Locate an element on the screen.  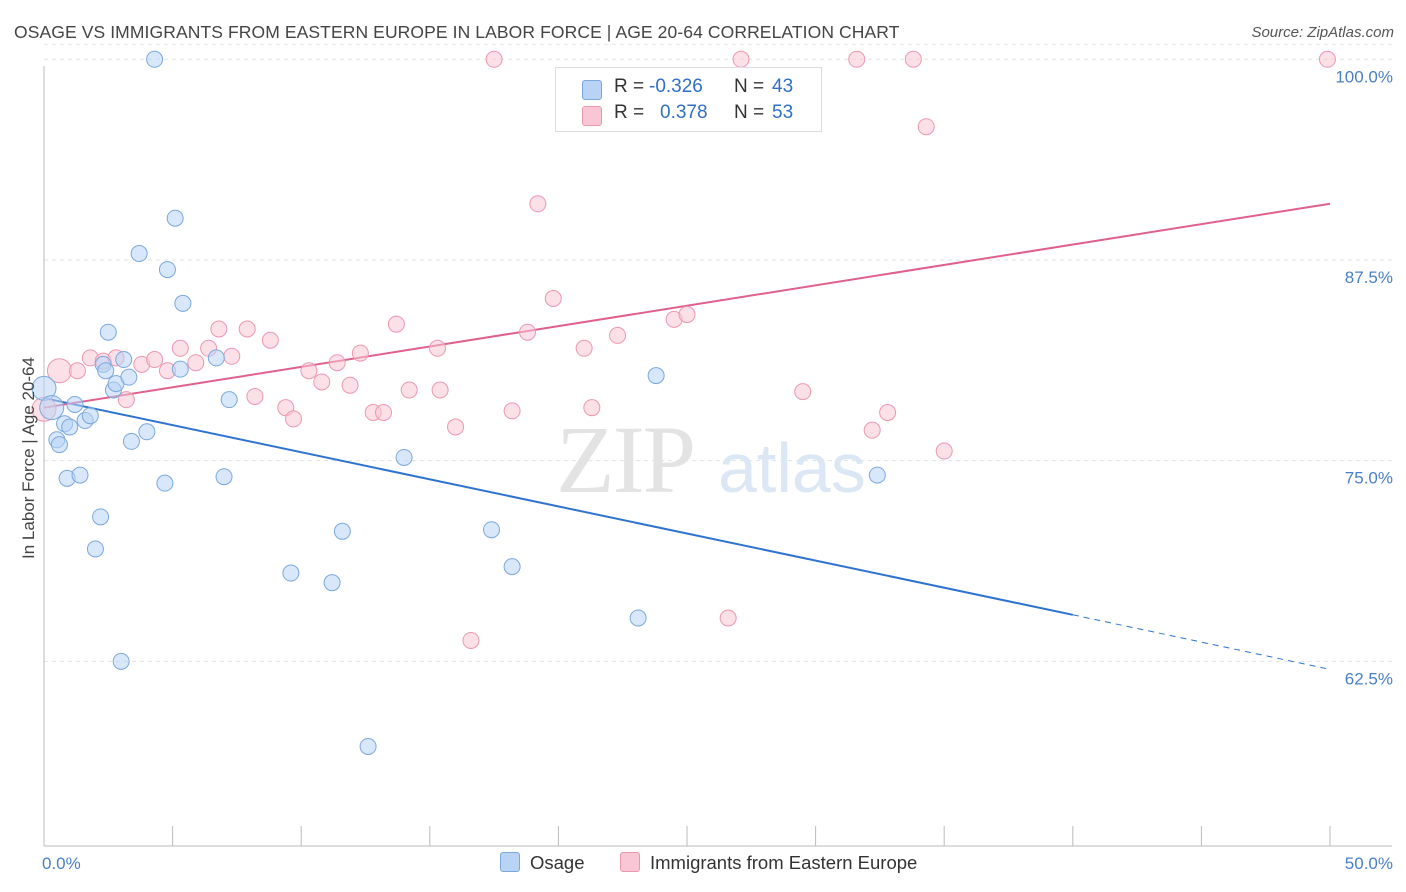
n-value: 53 is located at coordinates (783, 112).